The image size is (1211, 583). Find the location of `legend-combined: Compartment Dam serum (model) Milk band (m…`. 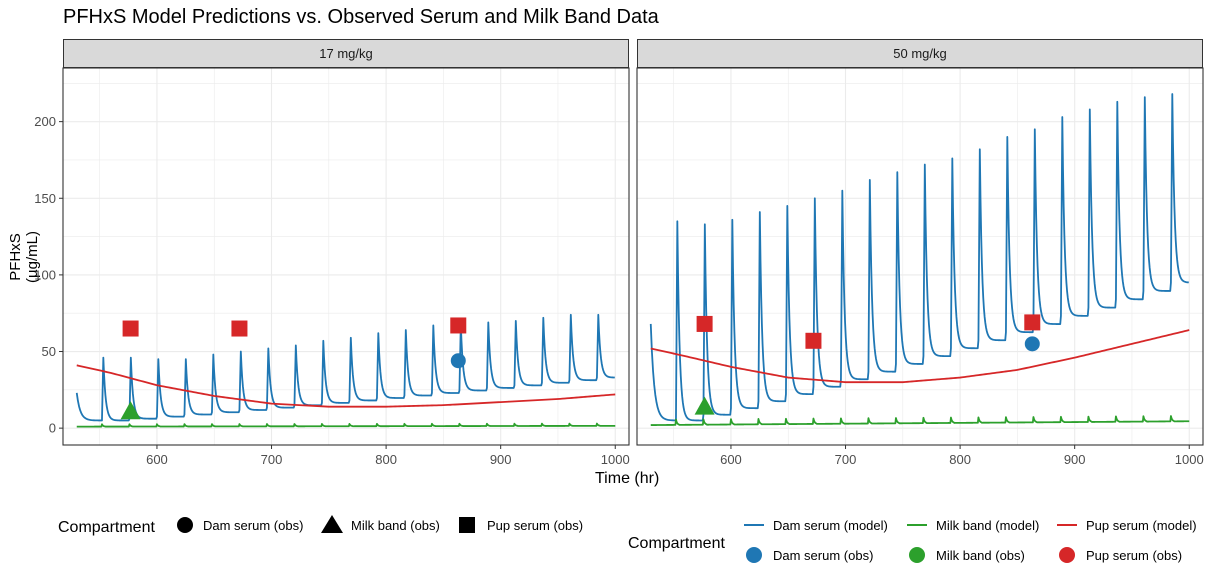

legend-combined: Compartment Dam serum (model) Milk band (m… is located at coordinates (912, 540).